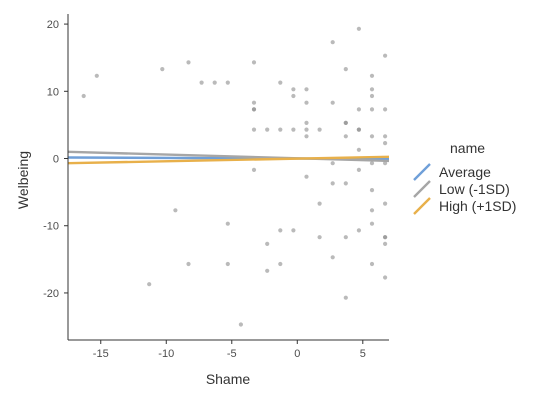  Describe the element at coordinates (53, 92) in the screenshot. I see `y-tick-label: 10` at that location.